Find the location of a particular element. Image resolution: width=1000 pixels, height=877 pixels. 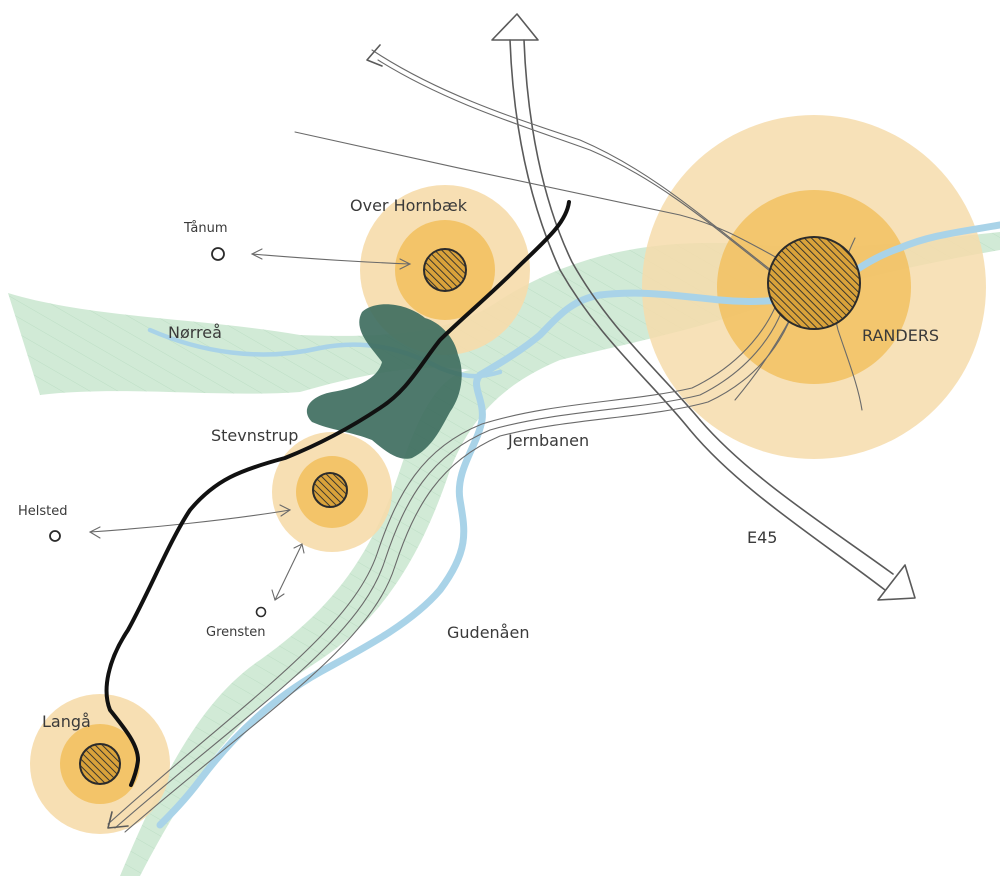

stevnstrup-core is located at coordinates (330, 490).